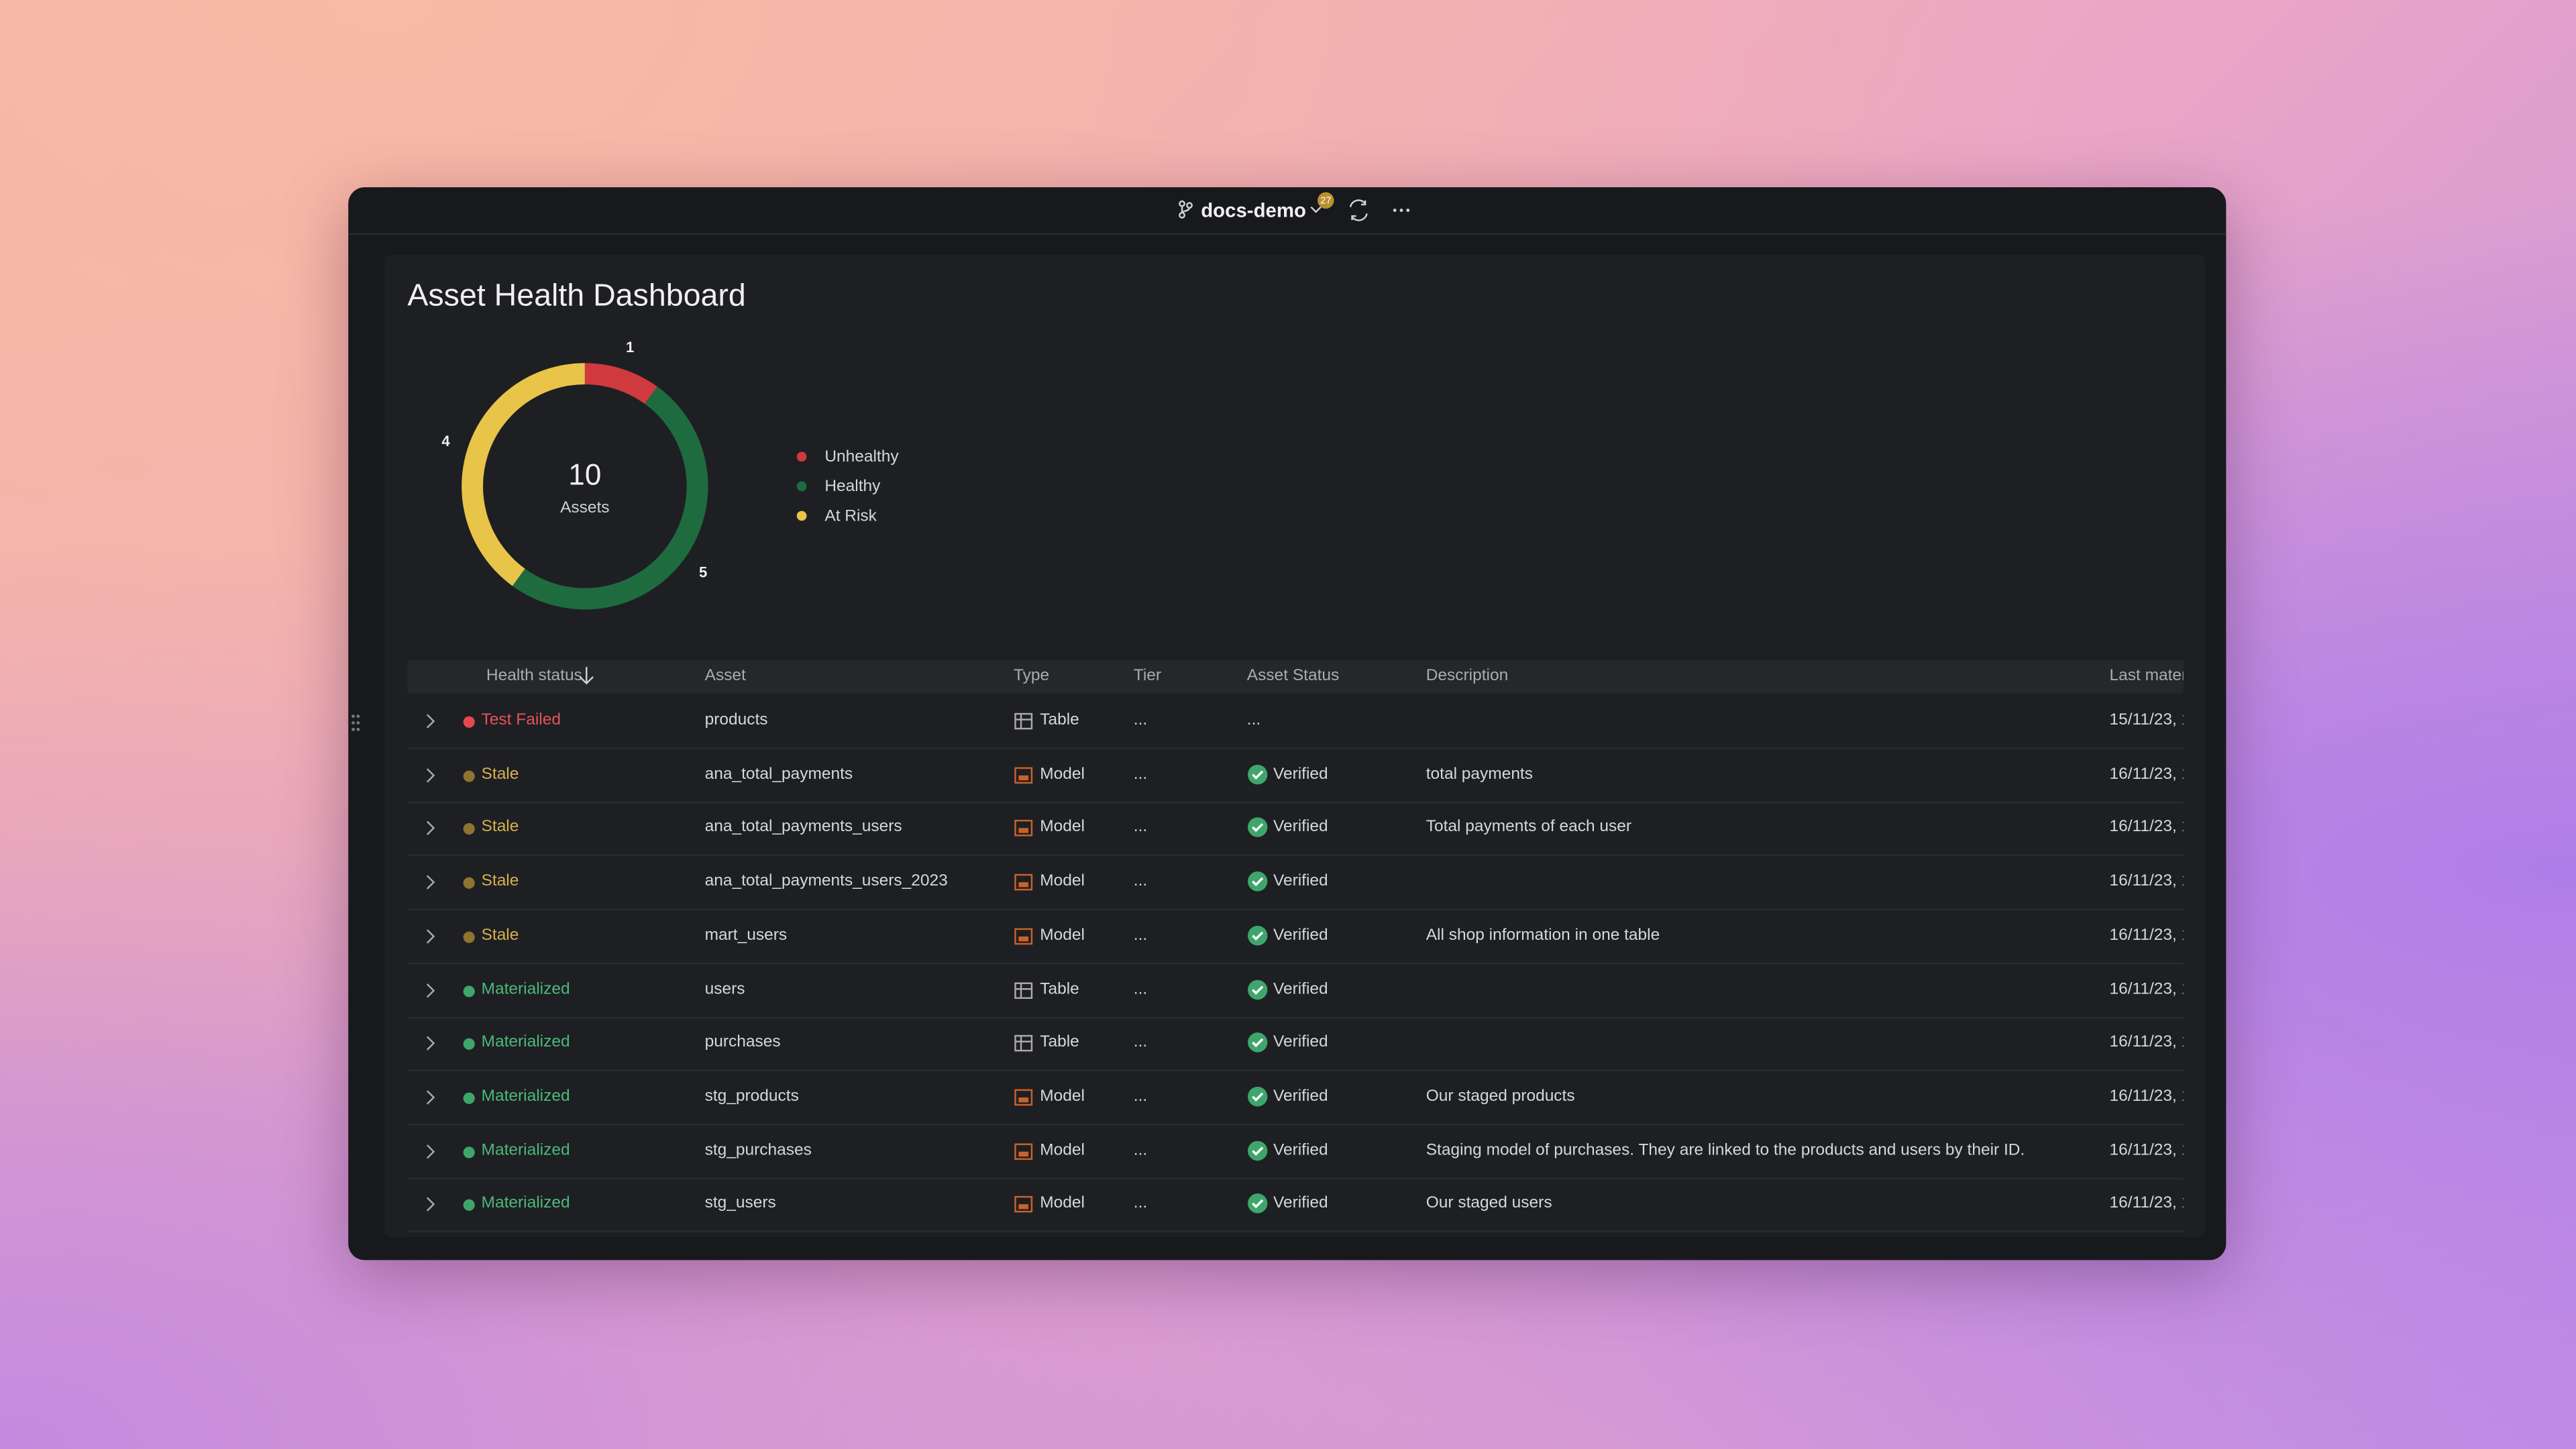  I want to click on asset-name: stg_users, so click(740, 1204).